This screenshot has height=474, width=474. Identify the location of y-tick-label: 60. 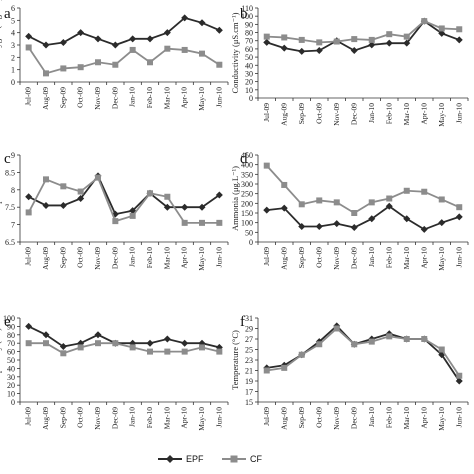
(11, 352).